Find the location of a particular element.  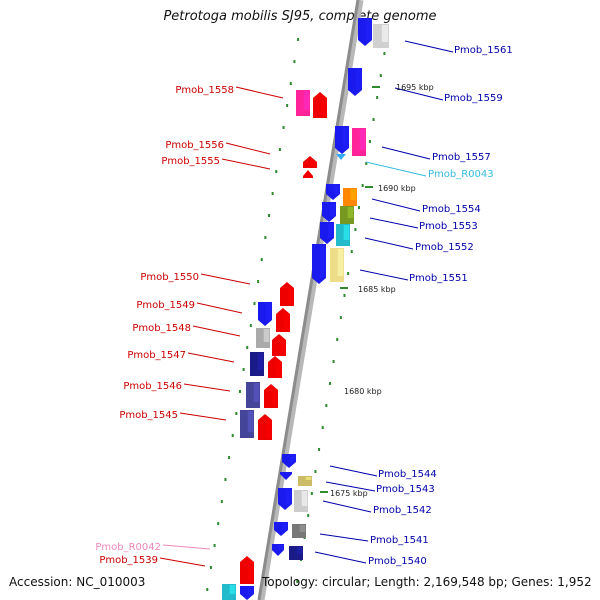

gene-label: Pmob_1541 is located at coordinates (399, 540).